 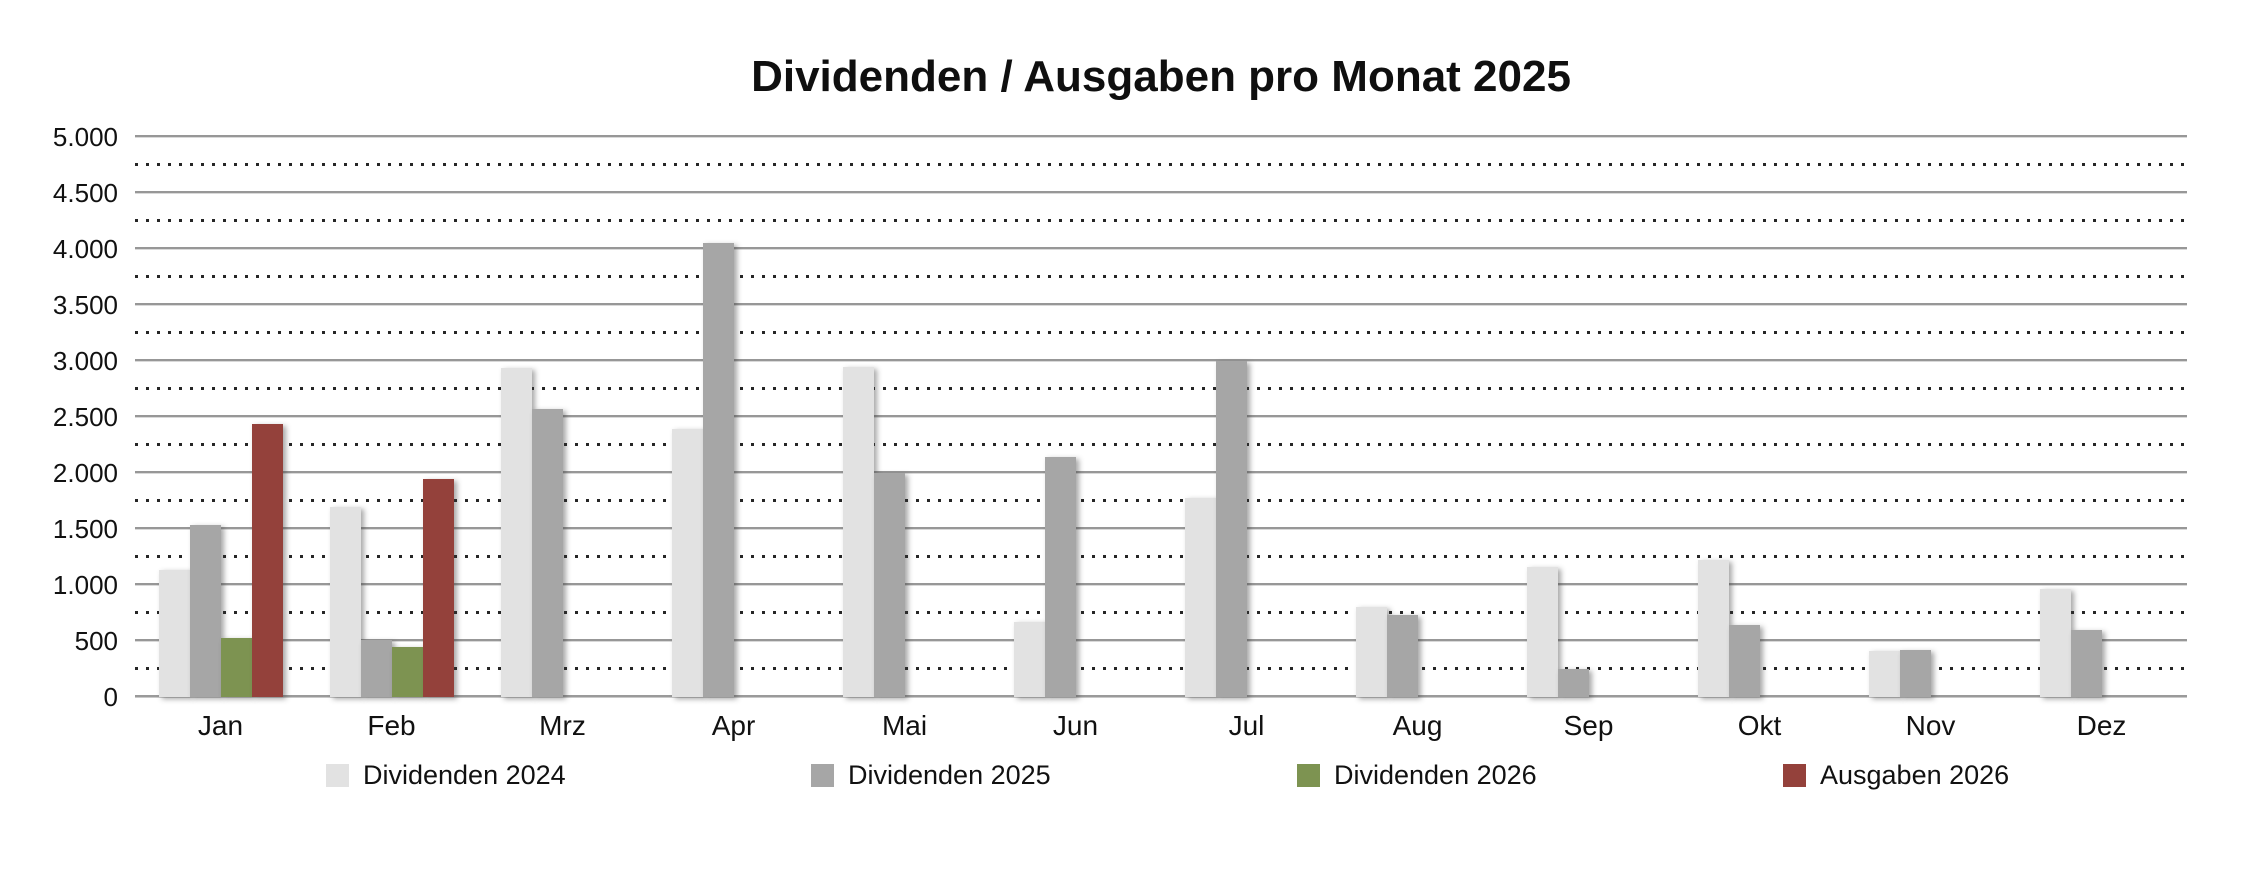 I want to click on y-tick-label-4.000: 4.000, so click(x=85, y=249).